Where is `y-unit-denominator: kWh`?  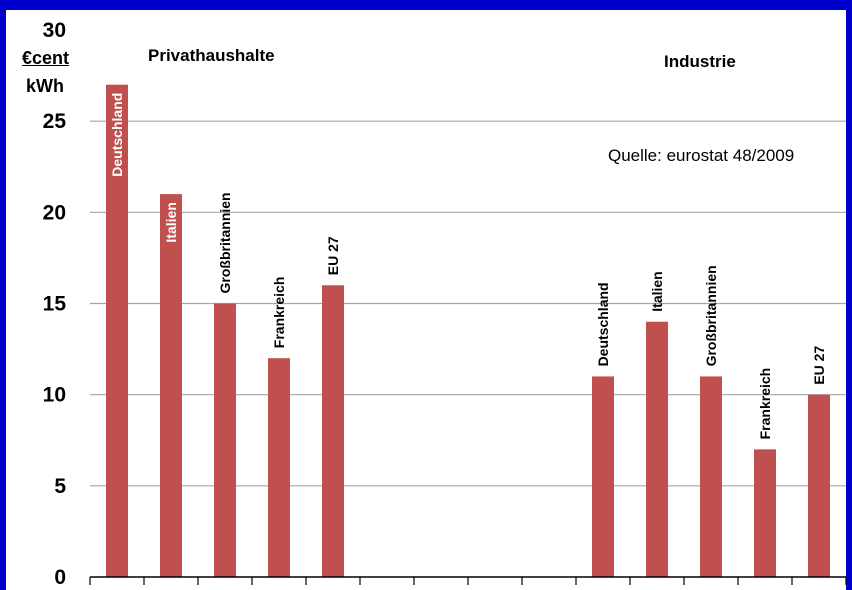 y-unit-denominator: kWh is located at coordinates (45, 86).